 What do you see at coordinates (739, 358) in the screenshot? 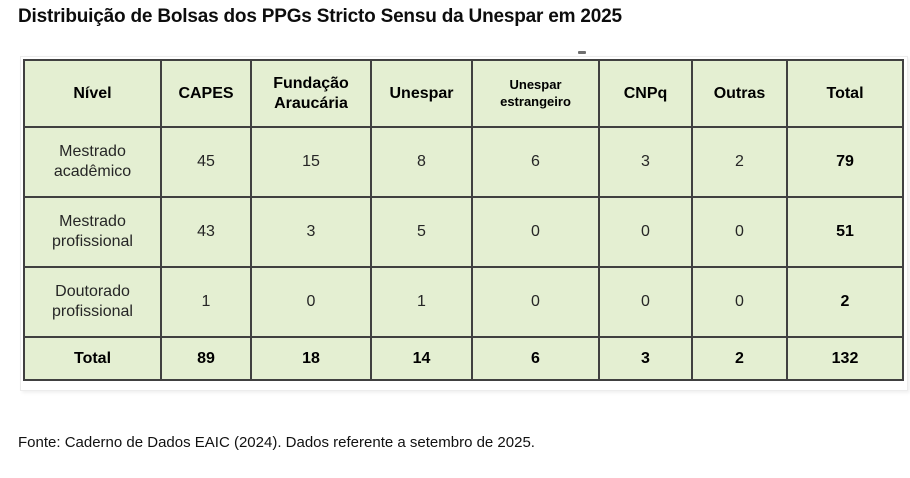
I see `total-cell: 2` at bounding box center [739, 358].